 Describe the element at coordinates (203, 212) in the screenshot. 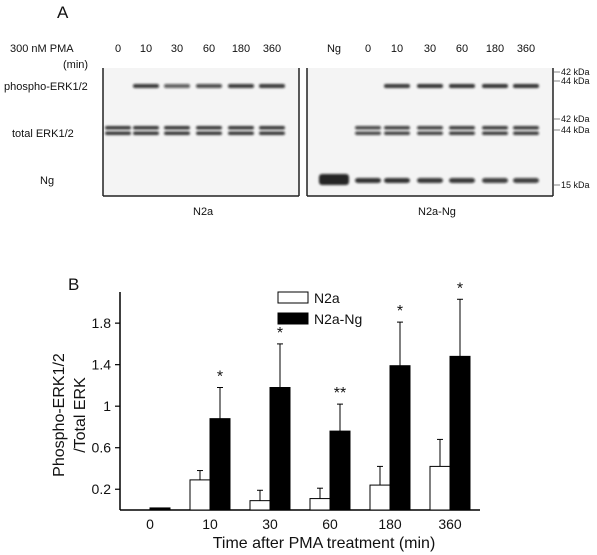

I see `left-blot-cell-line: N2a` at that location.